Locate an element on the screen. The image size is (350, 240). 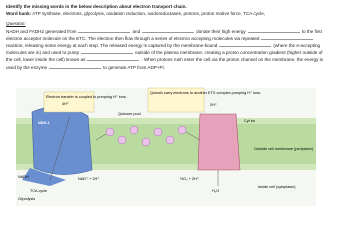
word-bank-label: Word bank: is located at coordinates (19, 14).